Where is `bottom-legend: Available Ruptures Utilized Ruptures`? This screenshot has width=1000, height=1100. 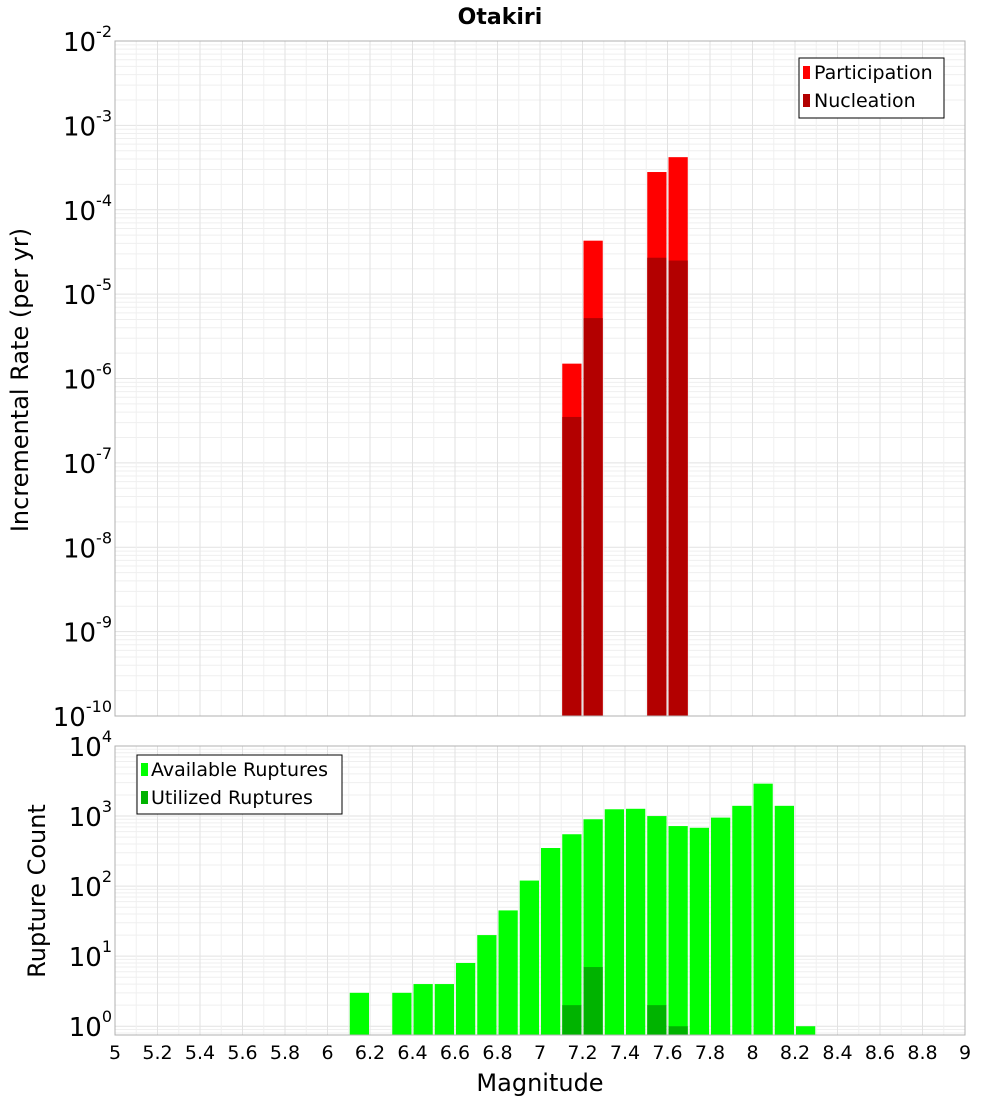 bottom-legend: Available Ruptures Utilized Ruptures is located at coordinates (239, 784).